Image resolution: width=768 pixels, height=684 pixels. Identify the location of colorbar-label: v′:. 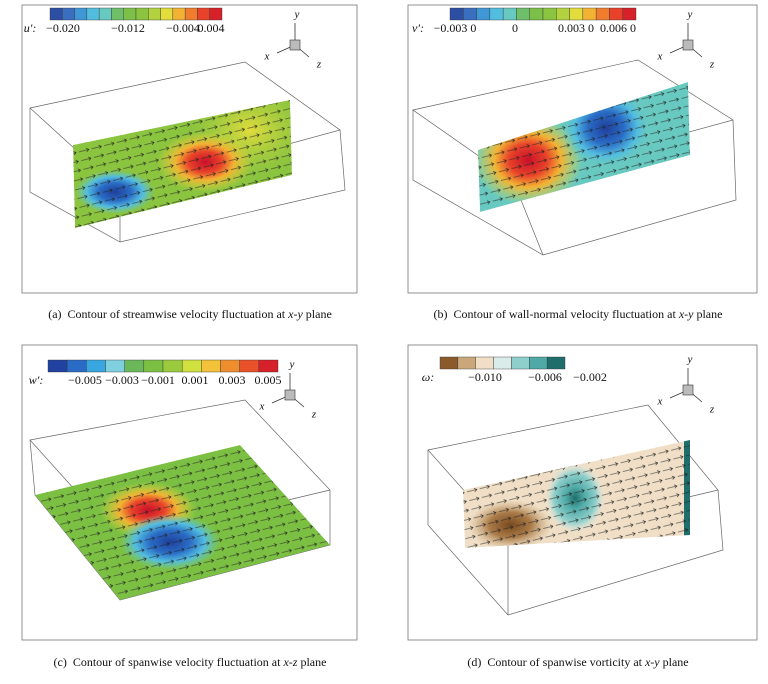
(418, 28).